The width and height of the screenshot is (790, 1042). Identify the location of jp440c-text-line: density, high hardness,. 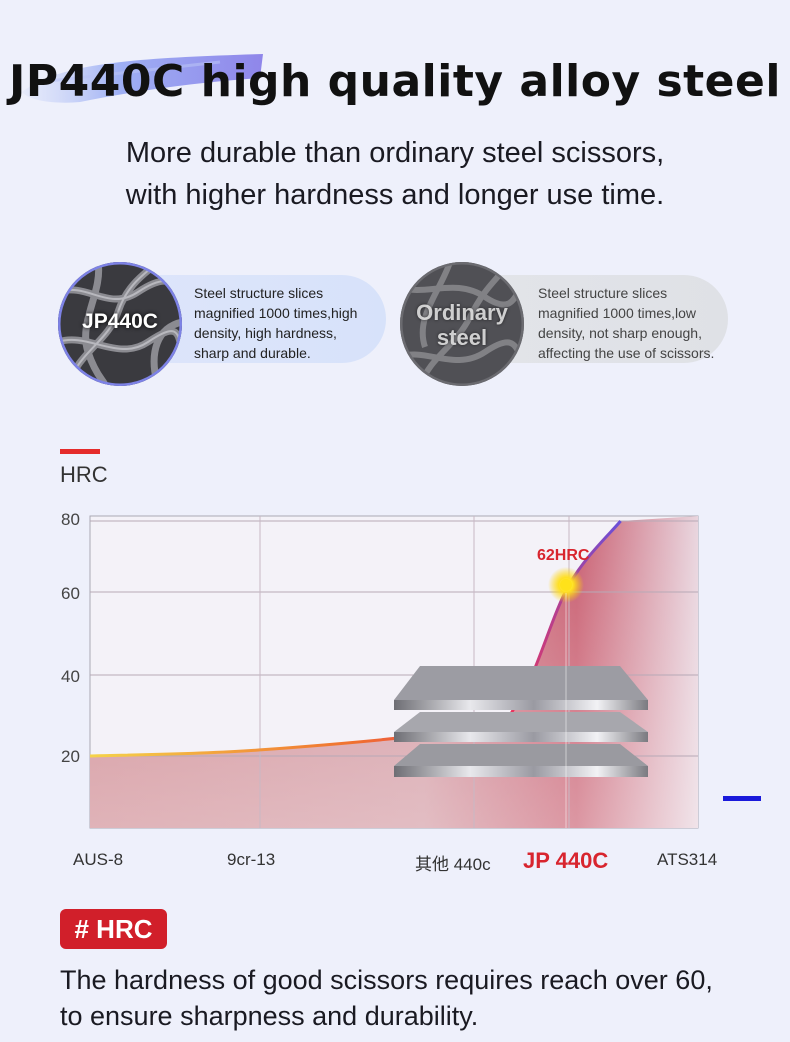
(265, 333).